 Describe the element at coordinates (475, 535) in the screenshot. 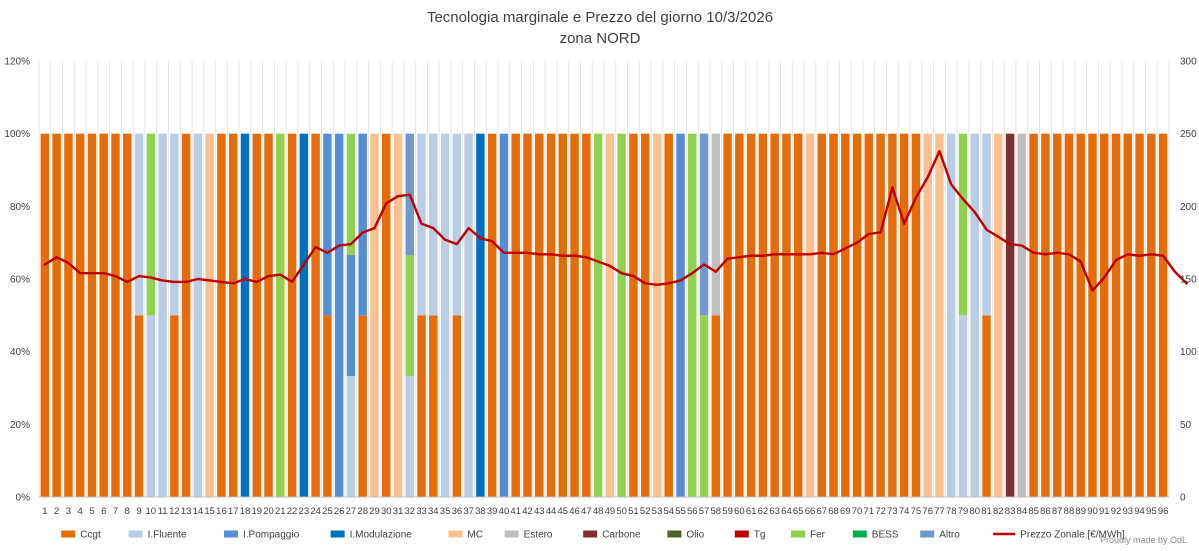

I see `legend-label: MC` at that location.